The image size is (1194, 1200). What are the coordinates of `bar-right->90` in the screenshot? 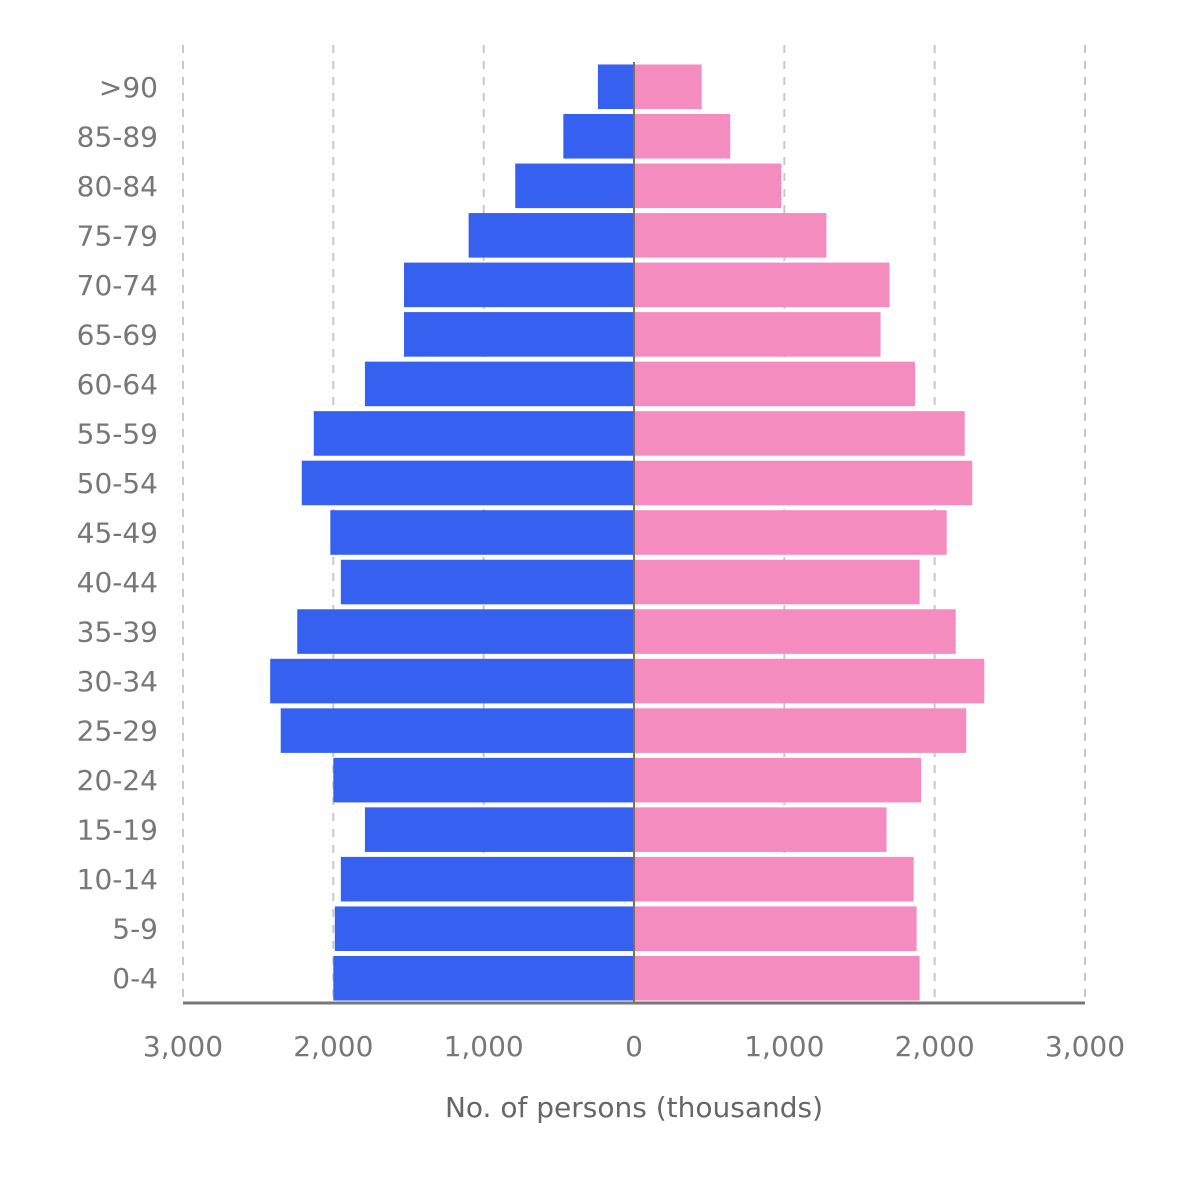 It's located at (668, 87).